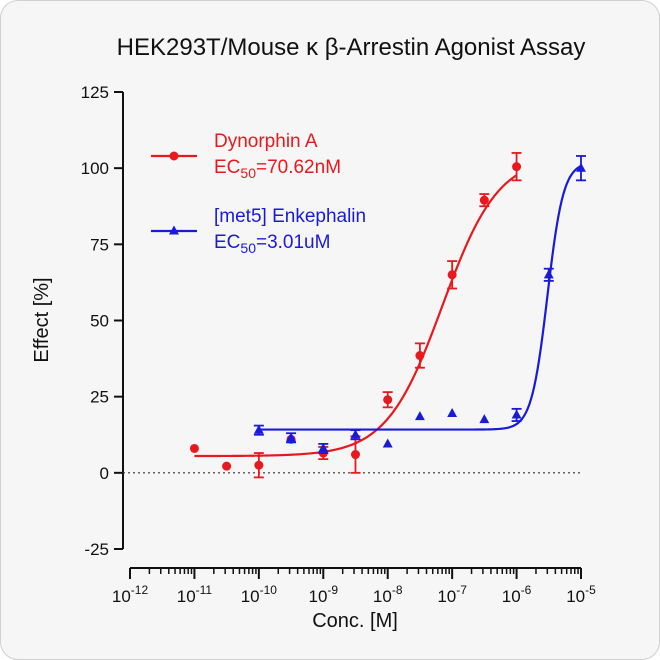  What do you see at coordinates (388, 594) in the screenshot?
I see `x-tick-label: 10⁻⁸` at bounding box center [388, 594].